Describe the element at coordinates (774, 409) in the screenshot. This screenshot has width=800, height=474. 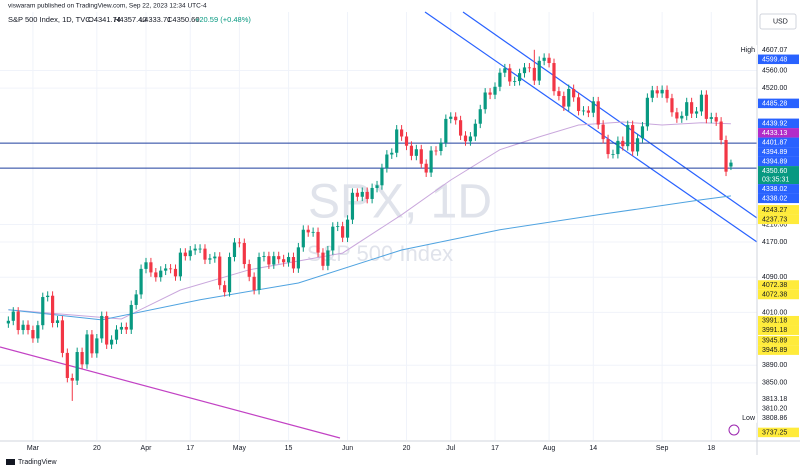
I see `price-badge-label: 3810.20` at that location.